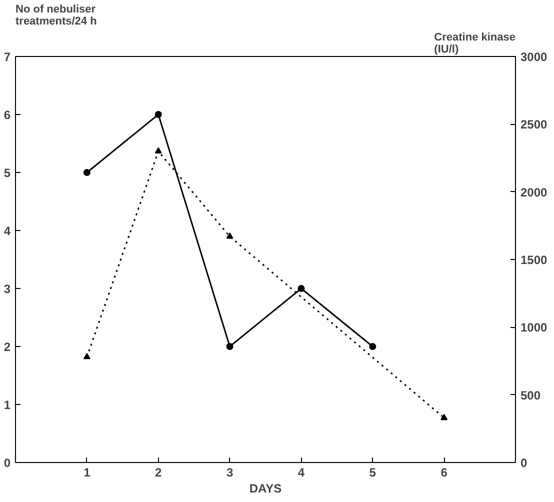 The width and height of the screenshot is (554, 502). I want to click on y2-tick-label: 2000, so click(534, 192).